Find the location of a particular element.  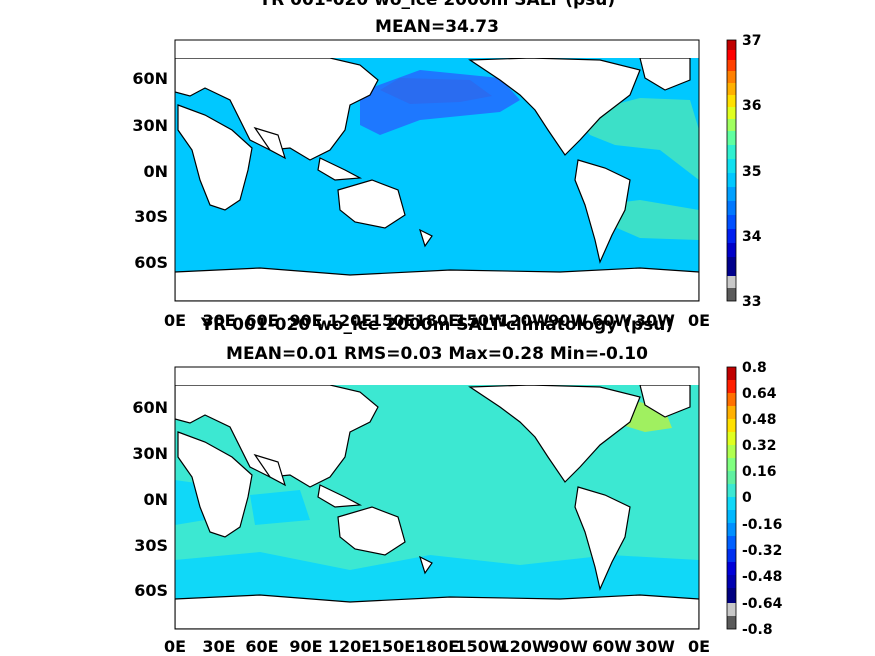

panel2-cb-tick: 0.16 is located at coordinates (759, 472).